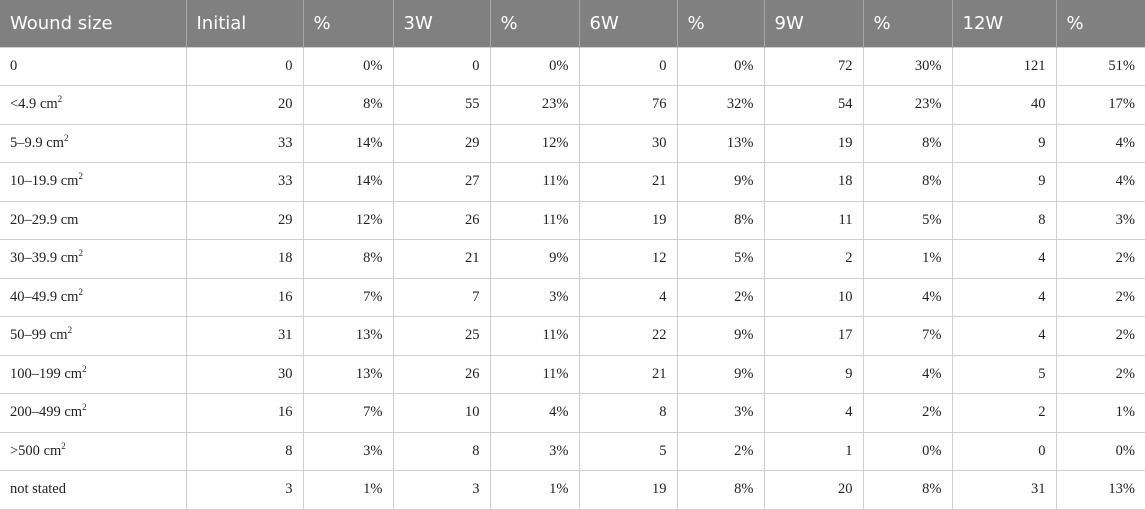 The width and height of the screenshot is (1145, 510). What do you see at coordinates (93, 143) in the screenshot?
I see `row-label: 5–9.9 cm2` at bounding box center [93, 143].